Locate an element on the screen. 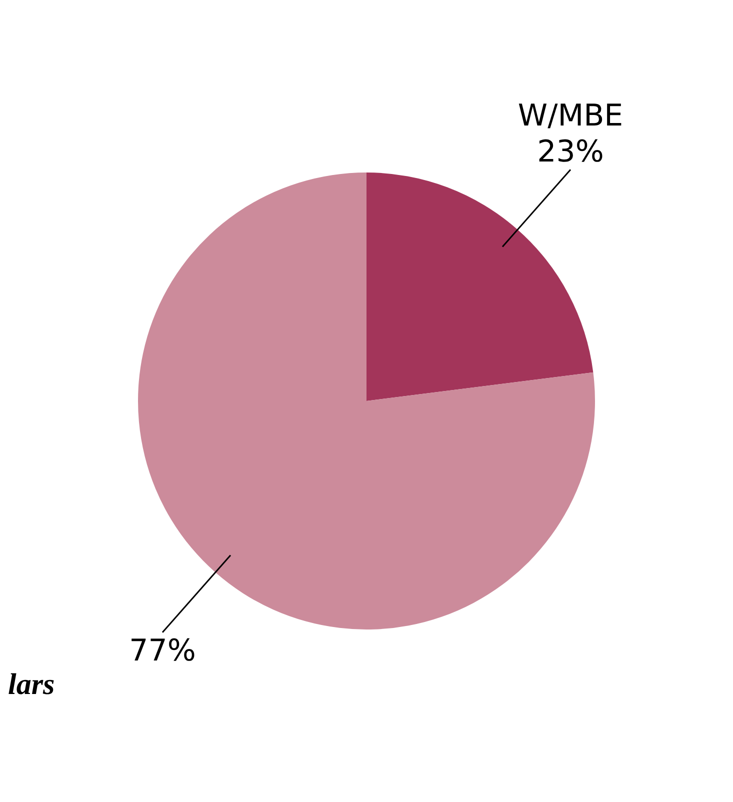 The image size is (733, 802). slice-label: W/MBE is located at coordinates (571, 116).